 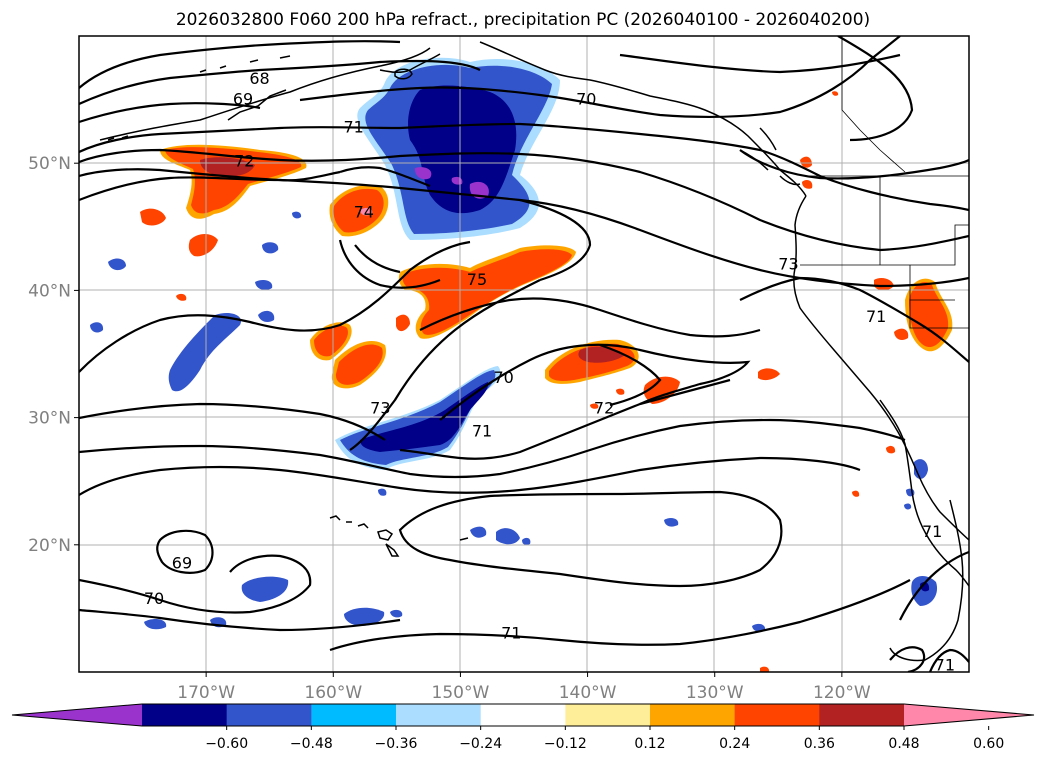 I want to click on colorbar-tick-label: −0.60, so click(x=226, y=744).